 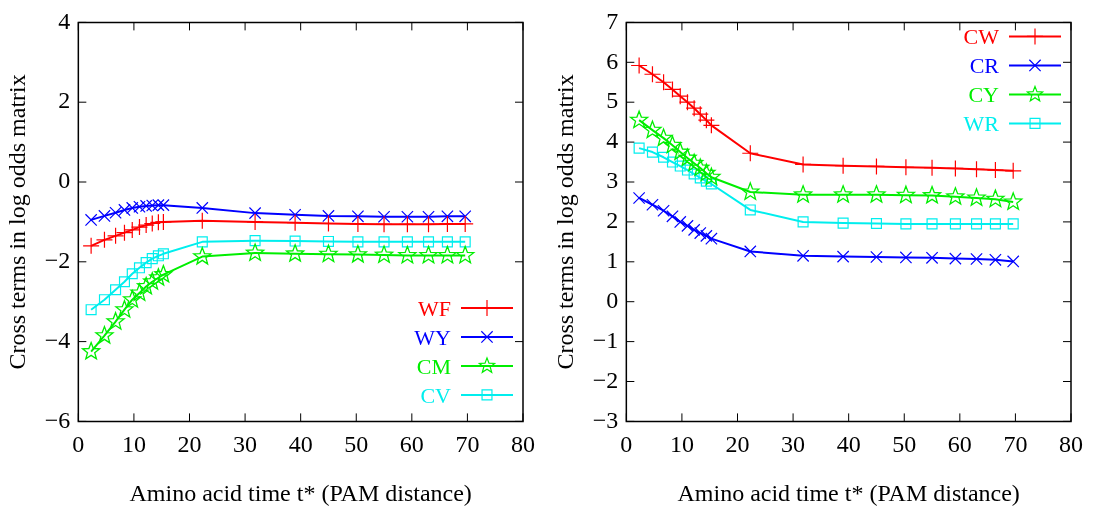 I want to click on y-tick-label: 3, so click(x=612, y=180).